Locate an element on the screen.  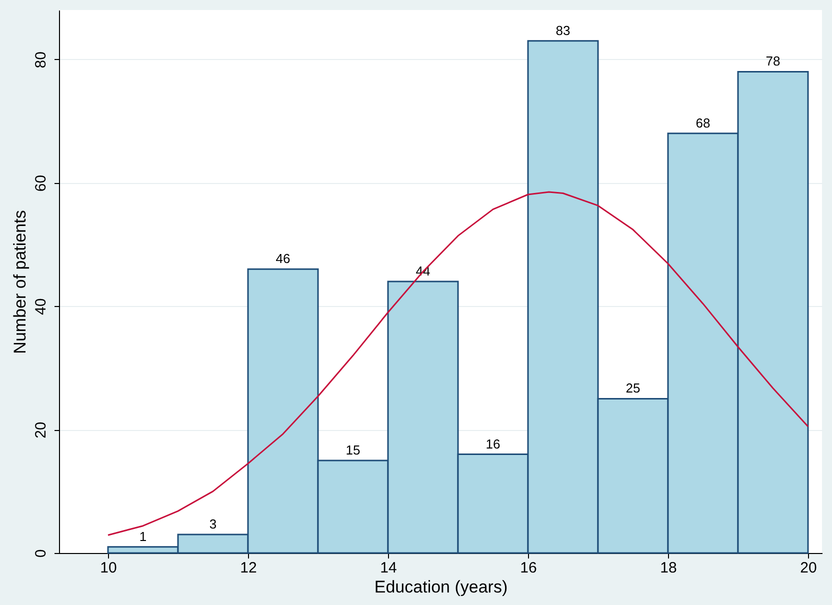
y-axis-title: Number of patients is located at coordinates (20, 282).